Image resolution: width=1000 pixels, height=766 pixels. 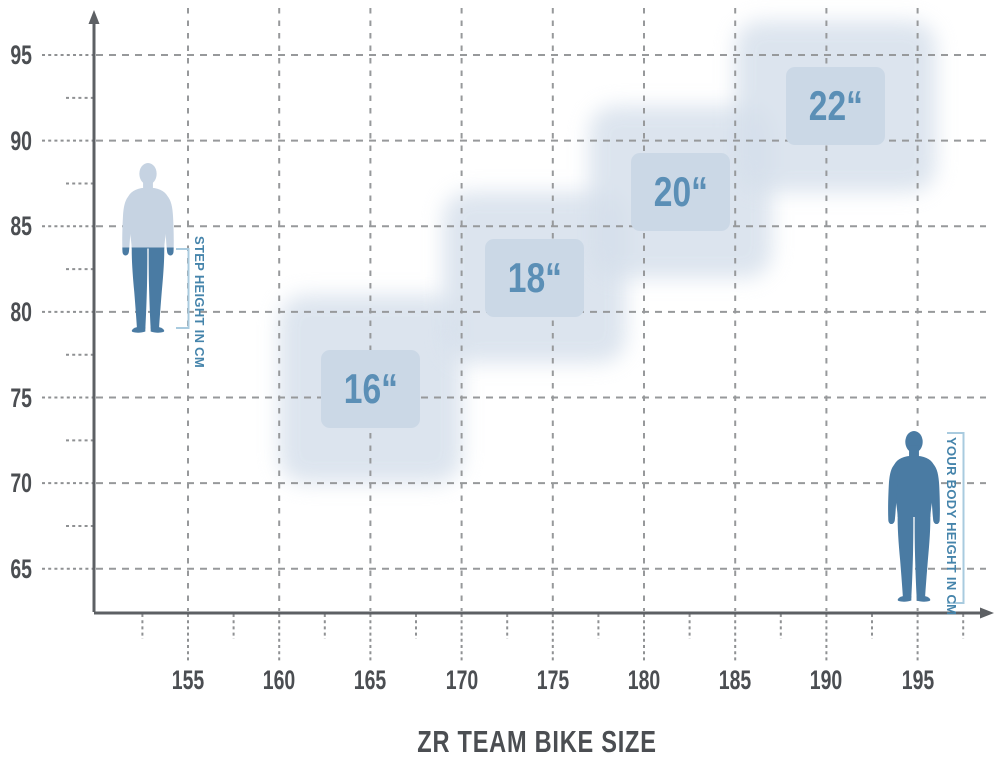 I want to click on size-region-box-16: 16“, so click(x=370, y=388).